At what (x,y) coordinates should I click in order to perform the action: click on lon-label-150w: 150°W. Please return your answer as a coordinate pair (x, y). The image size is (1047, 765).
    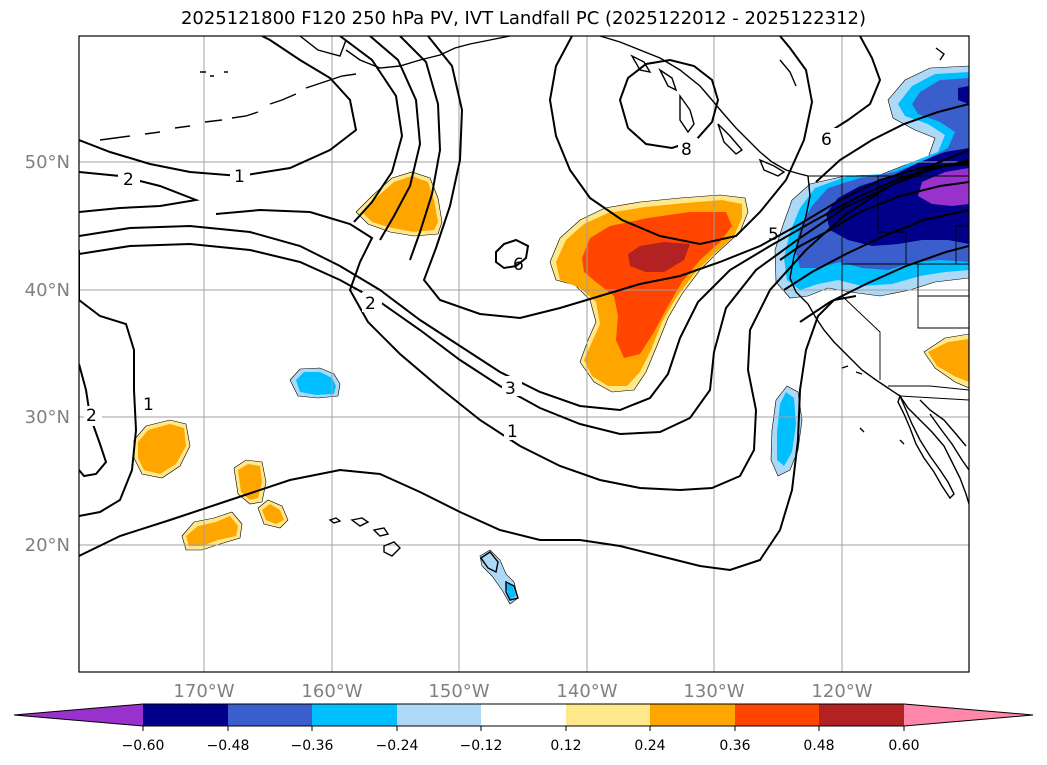
    Looking at the image, I should click on (458, 691).